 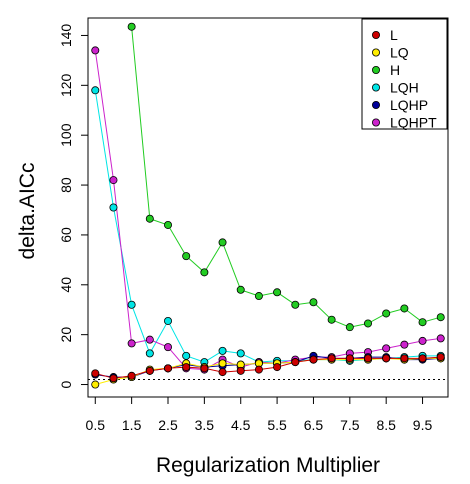 What do you see at coordinates (413, 123) in the screenshot?
I see `legend-label: LQHPT` at bounding box center [413, 123].